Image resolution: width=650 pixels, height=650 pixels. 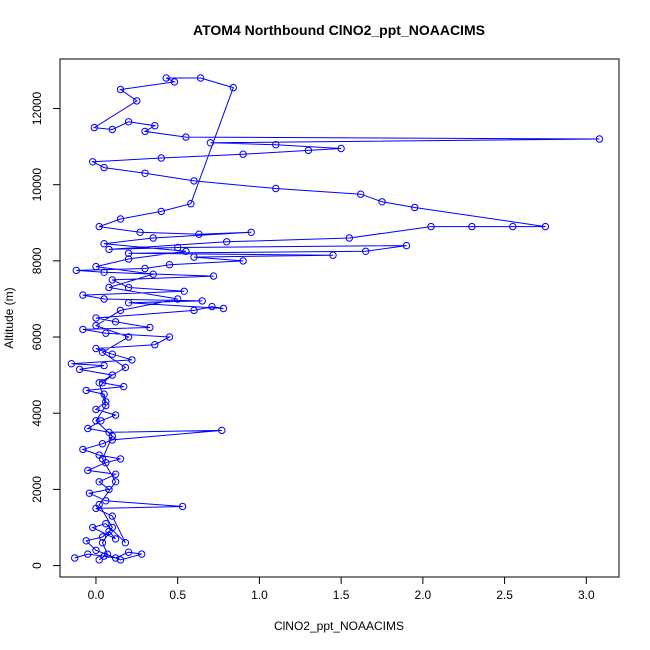 What do you see at coordinates (341, 595) in the screenshot?
I see `x-tick-label: 1.5` at bounding box center [341, 595].